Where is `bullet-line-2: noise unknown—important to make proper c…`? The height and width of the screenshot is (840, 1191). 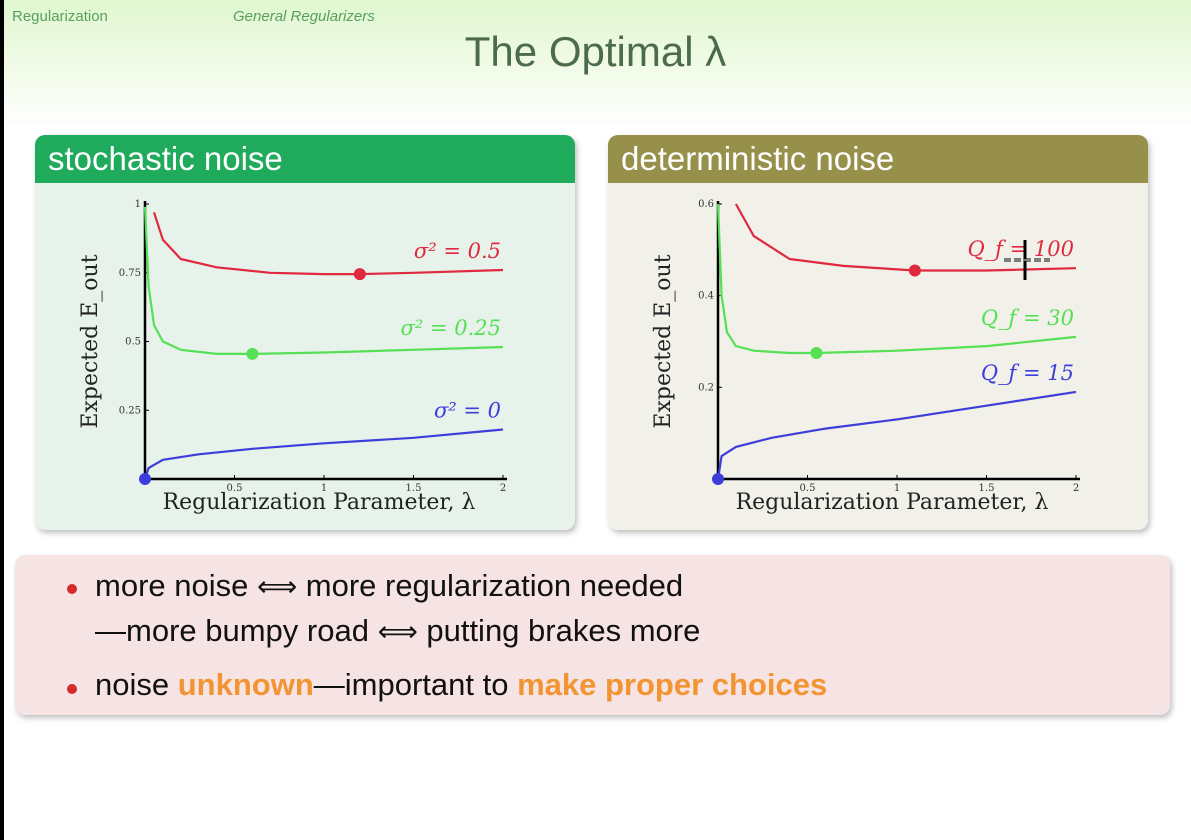
bullet-line-2: noise unknown—important to make proper c… is located at coordinates (461, 685).